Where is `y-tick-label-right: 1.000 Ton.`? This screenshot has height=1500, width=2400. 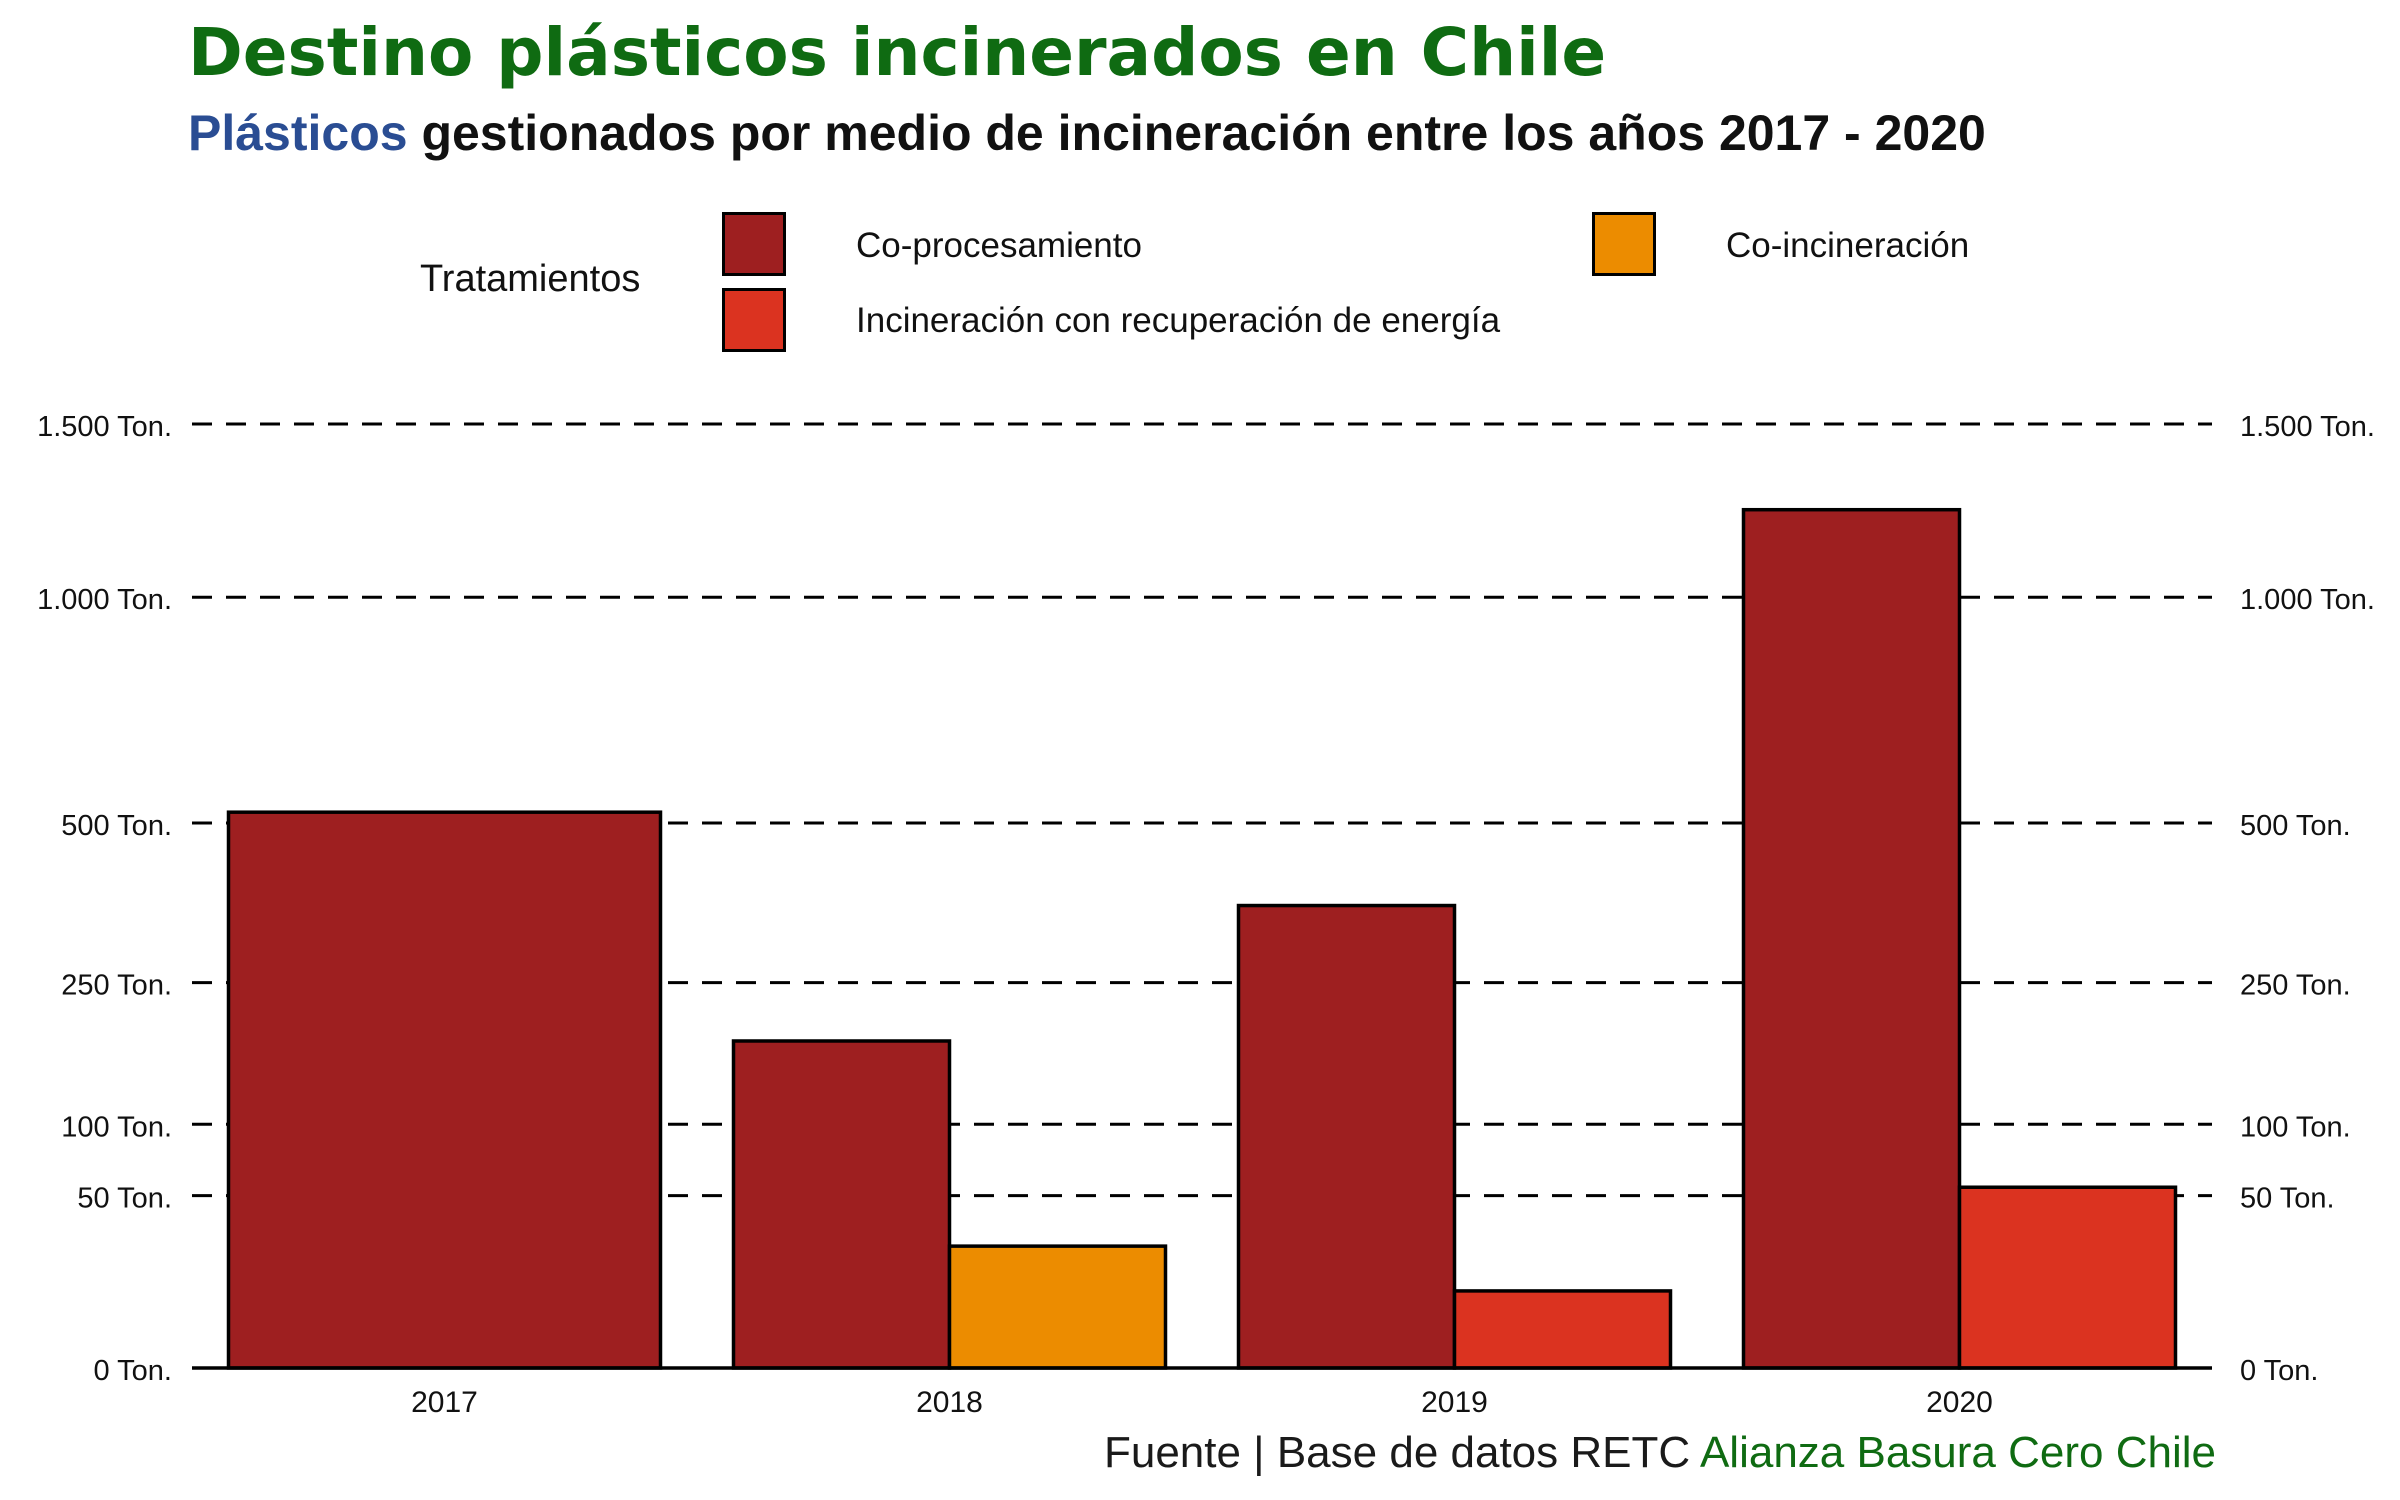
y-tick-label-right: 1.000 Ton. is located at coordinates (2307, 600).